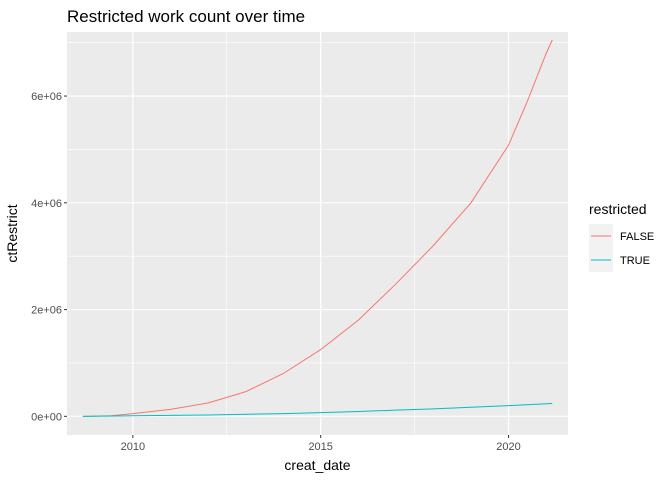 The image size is (672, 480). Describe the element at coordinates (317, 410) in the screenshot. I see `series-line-true` at that location.